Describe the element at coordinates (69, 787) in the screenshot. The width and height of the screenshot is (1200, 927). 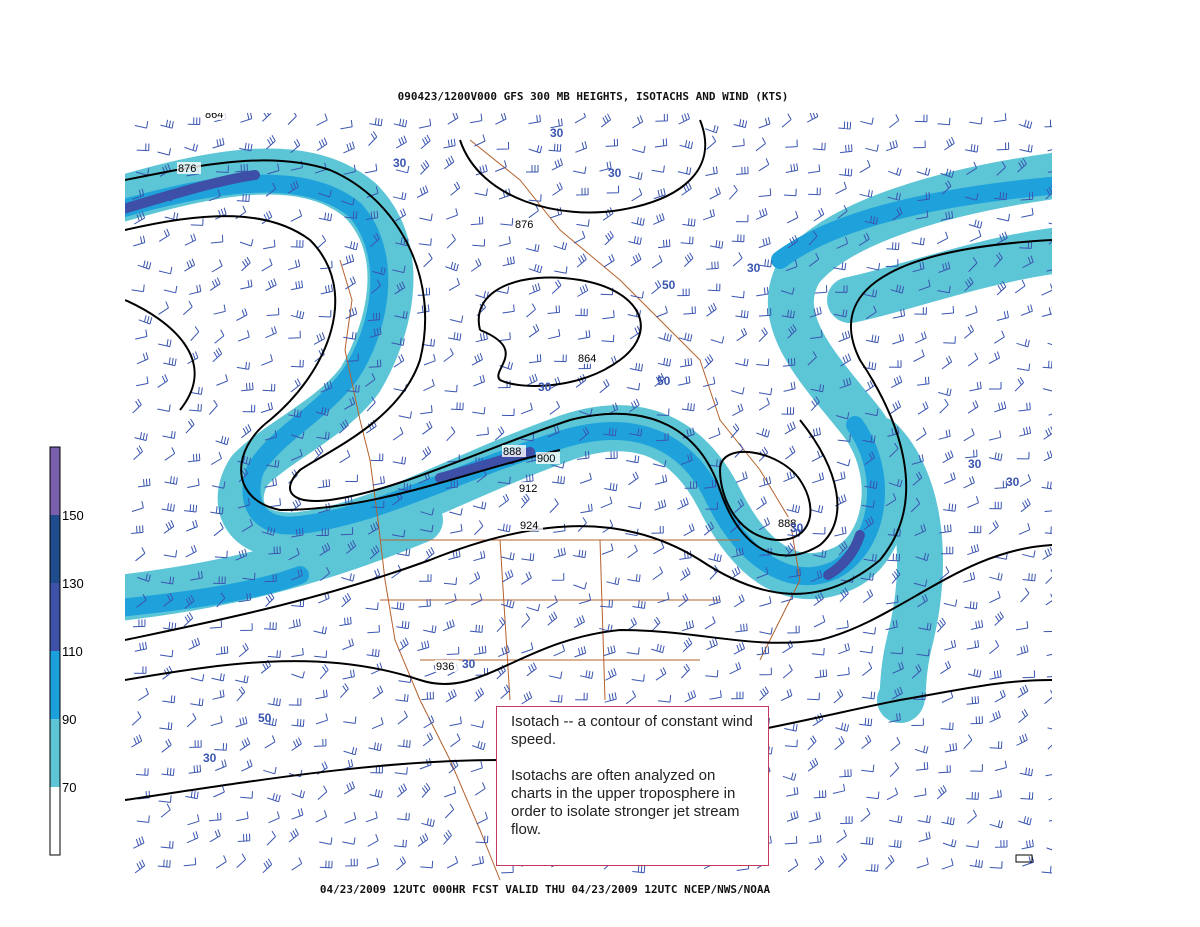
I see `legend-label: 70` at that location.